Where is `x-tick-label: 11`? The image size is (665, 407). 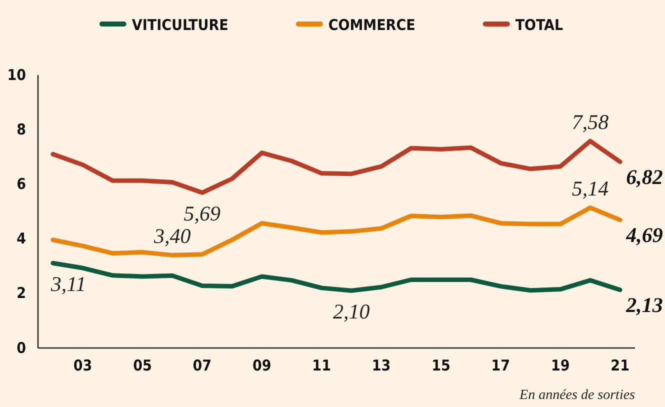
x-tick-label: 11 is located at coordinates (321, 365).